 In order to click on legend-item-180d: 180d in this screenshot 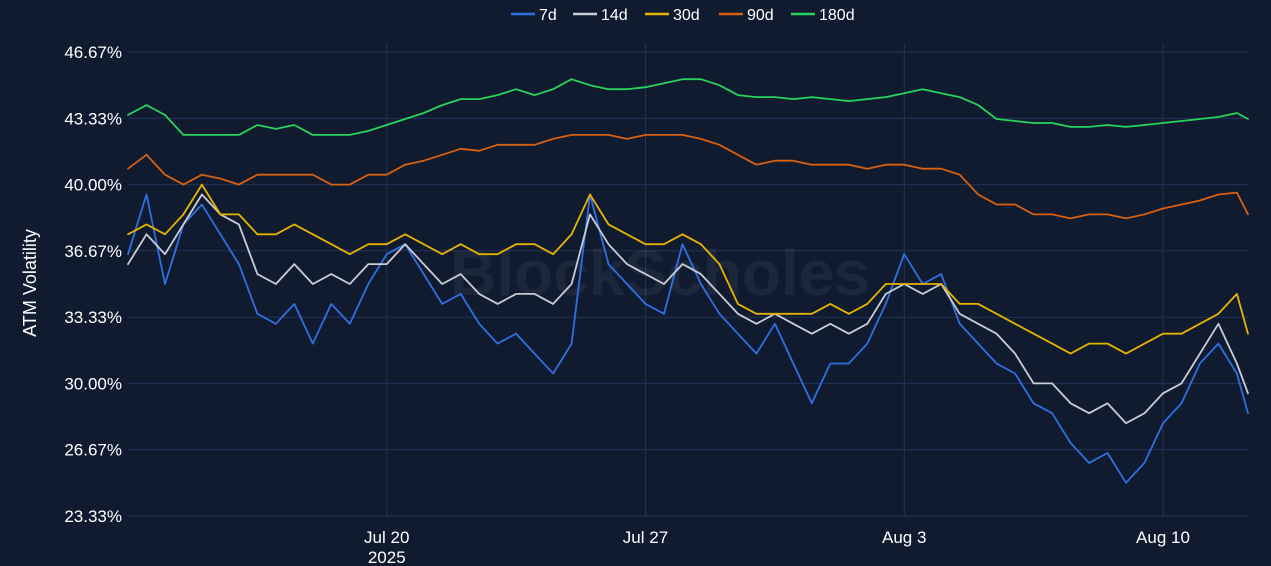, I will do `click(823, 15)`.